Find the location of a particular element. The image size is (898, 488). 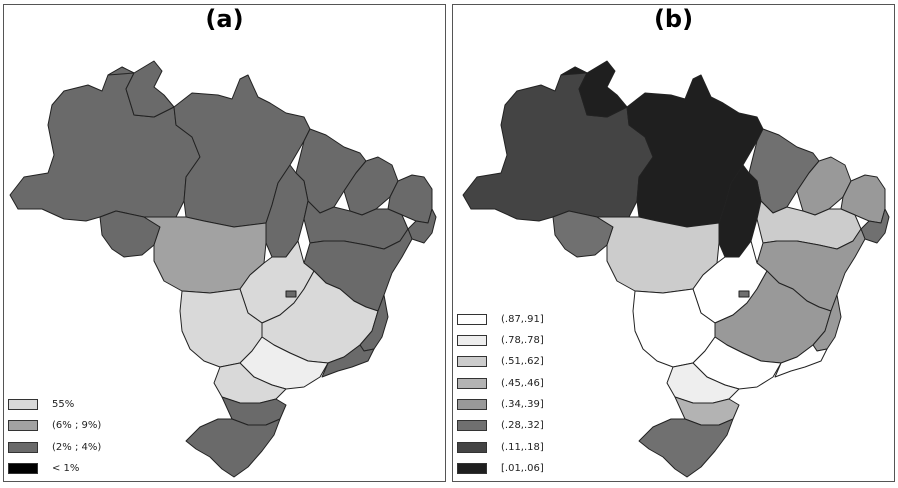

legend-item: < 1% is located at coordinates (54, 468).